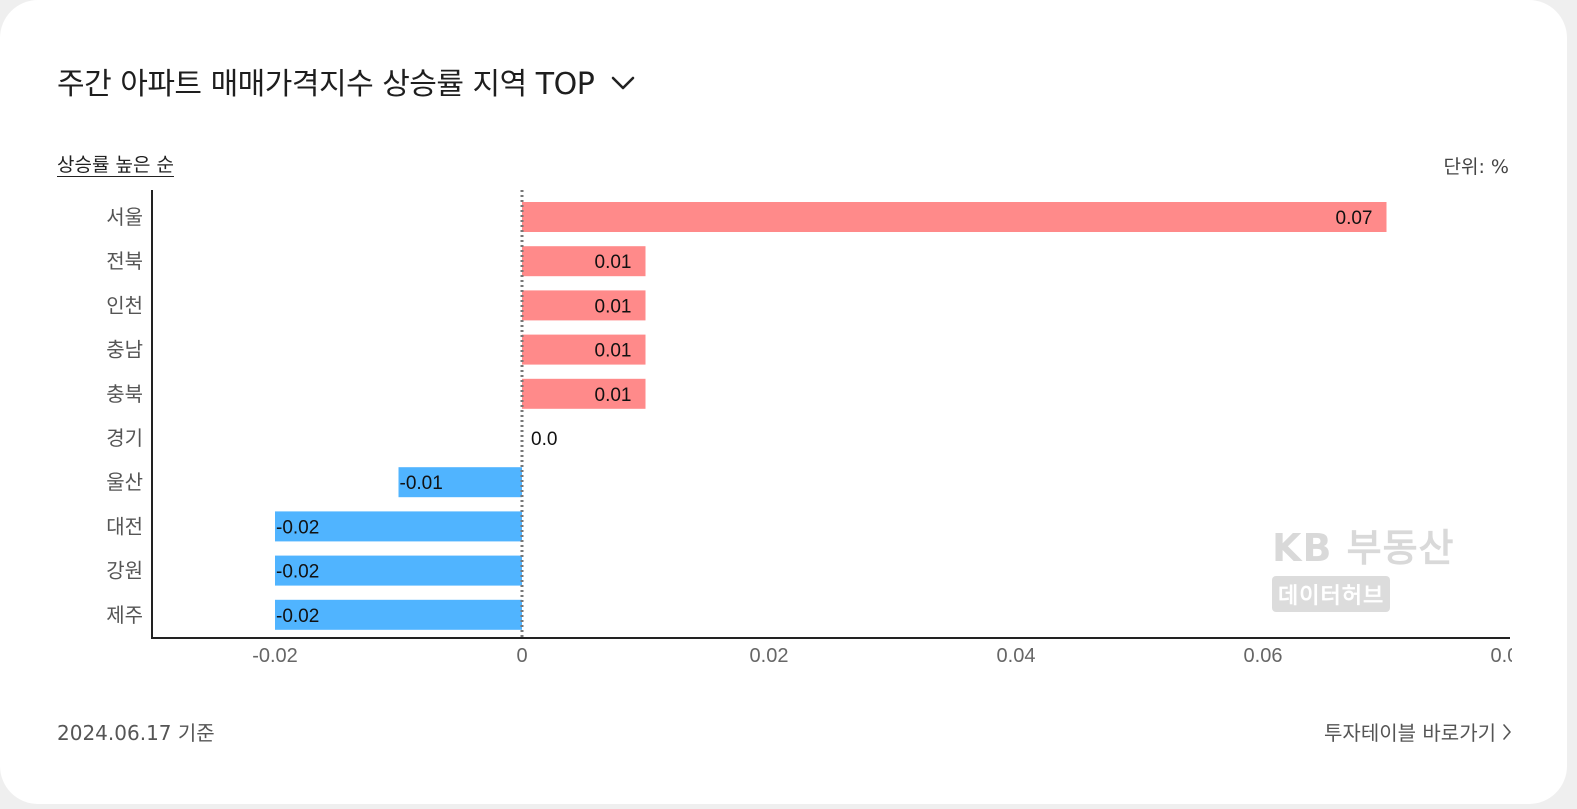 This screenshot has width=1577, height=809. Describe the element at coordinates (1263, 656) in the screenshot. I see `x-tick-label: 0.06` at that location.